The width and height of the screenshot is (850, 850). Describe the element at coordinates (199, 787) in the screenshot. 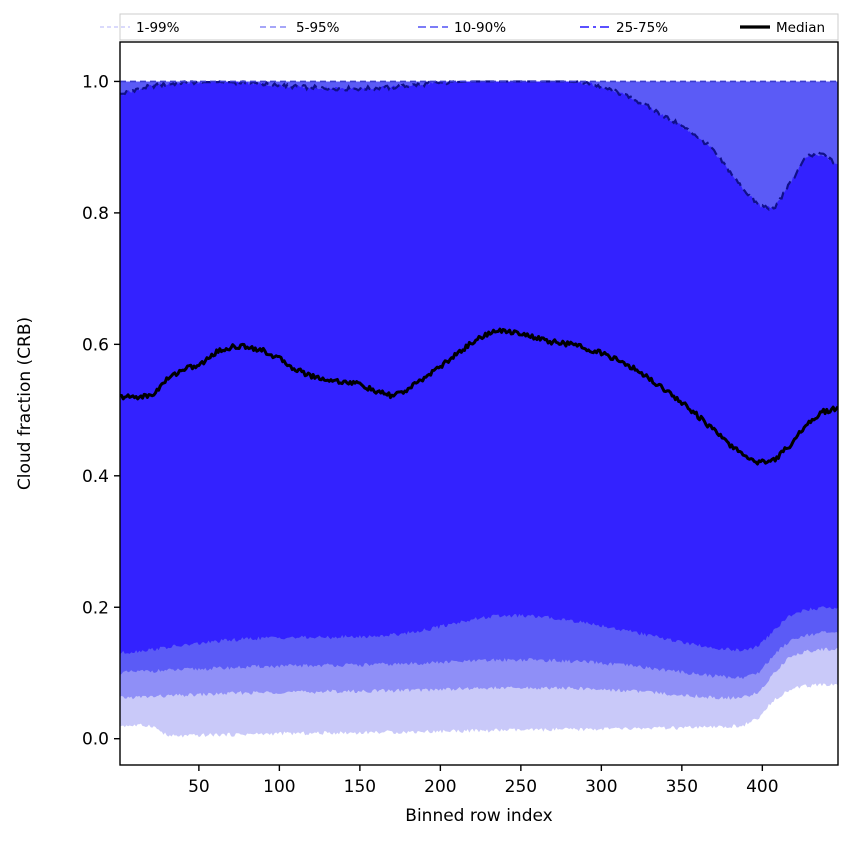

I see `x-tick-label: 50` at that location.